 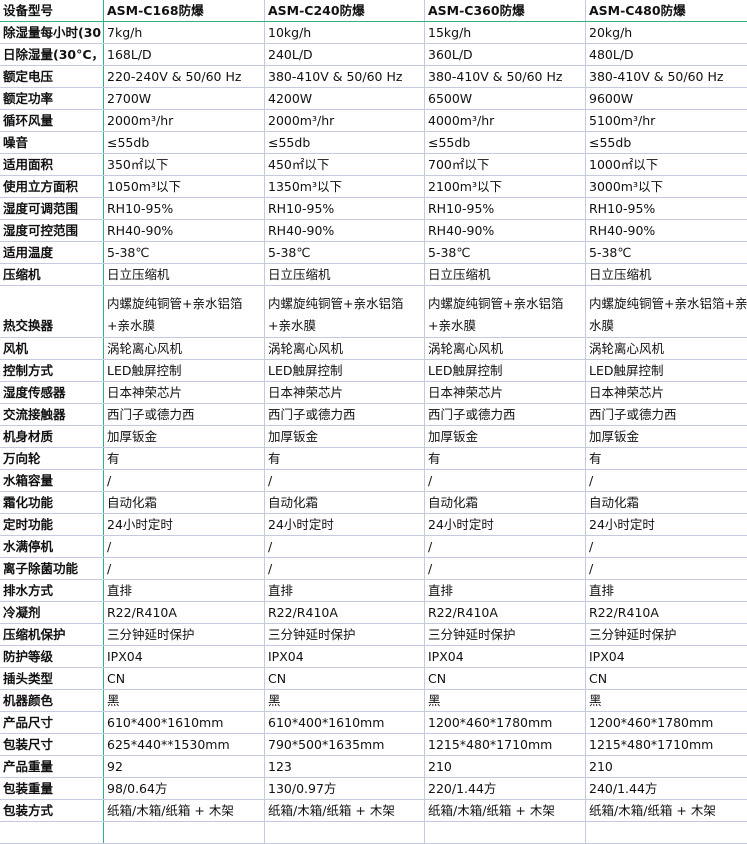 What do you see at coordinates (505, 55) in the screenshot?
I see `cell-value: 360L/D` at bounding box center [505, 55].